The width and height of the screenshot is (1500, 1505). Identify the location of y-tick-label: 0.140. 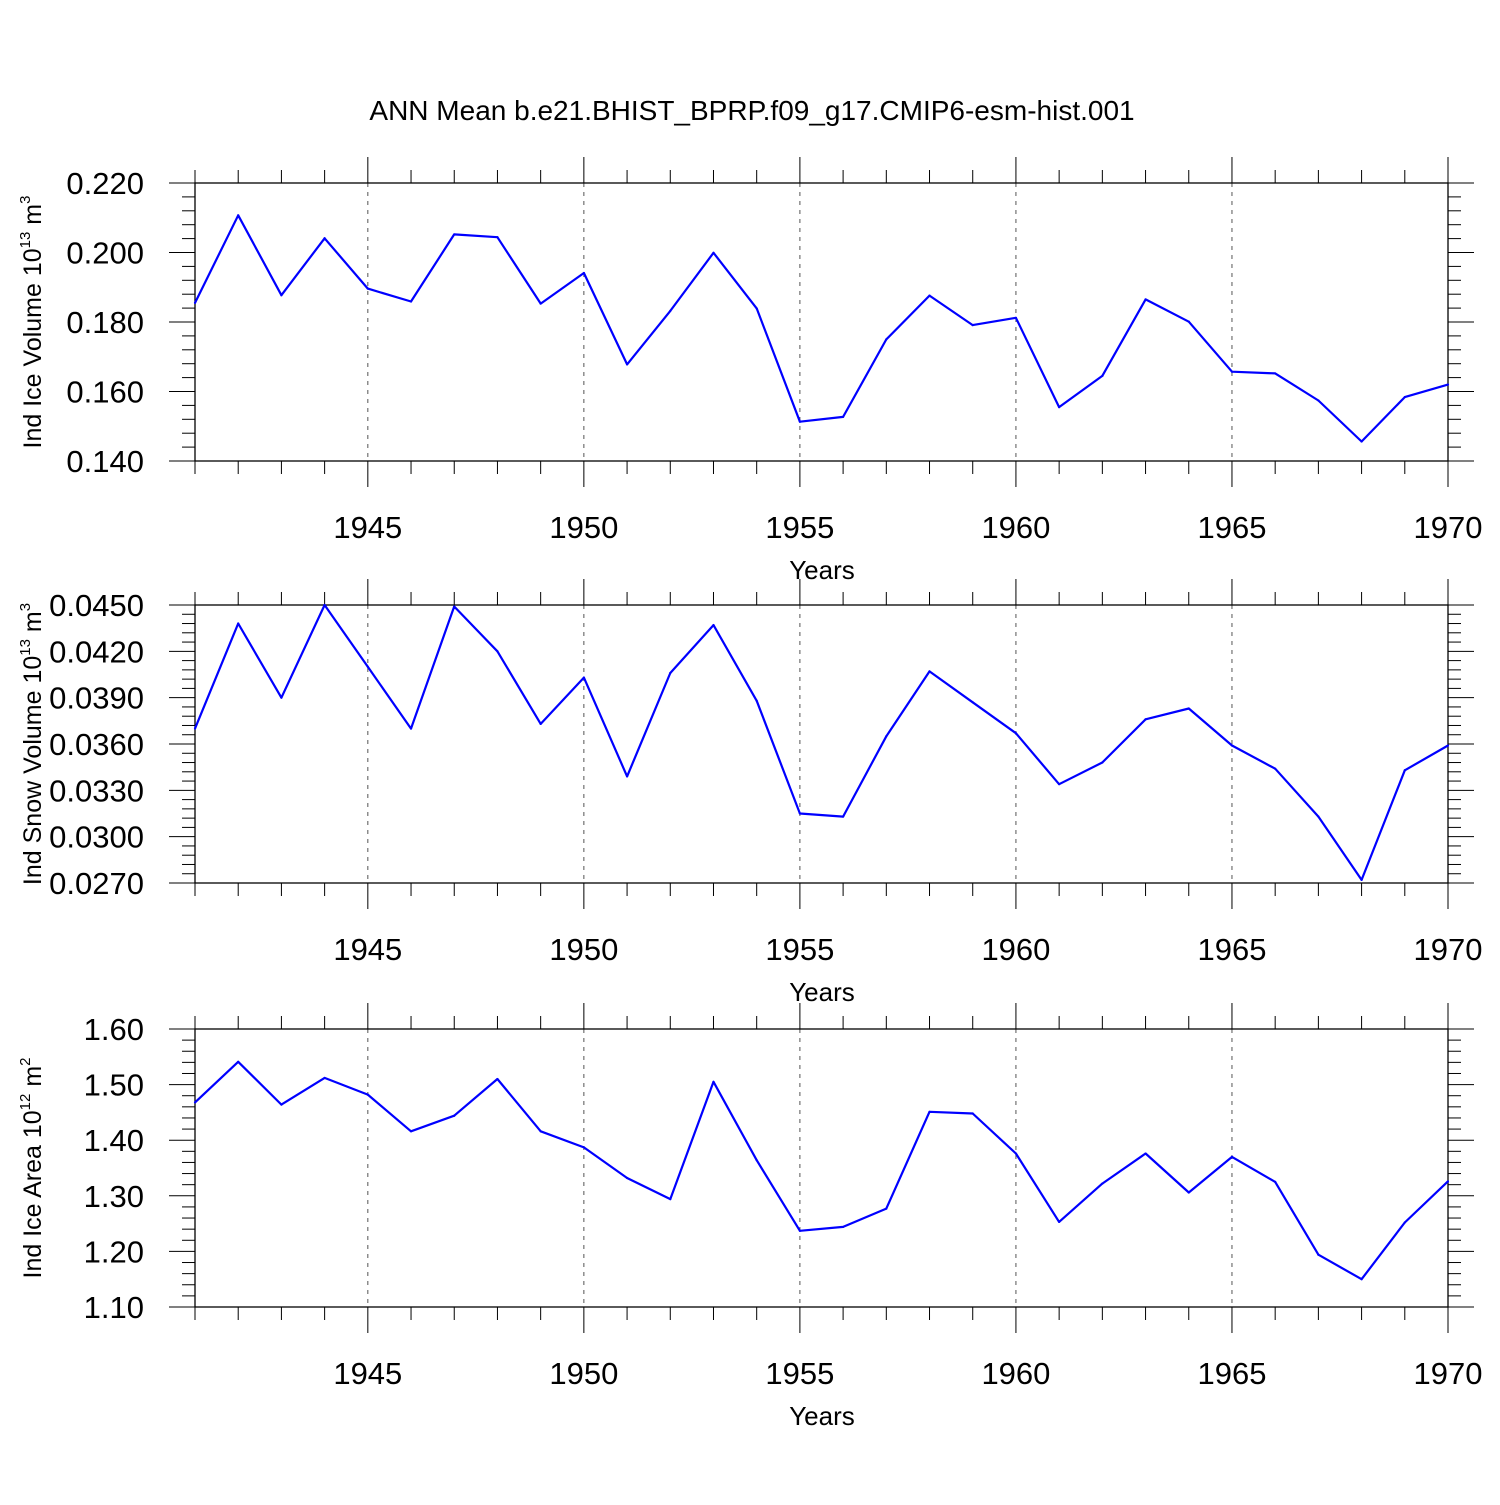
(105, 461).